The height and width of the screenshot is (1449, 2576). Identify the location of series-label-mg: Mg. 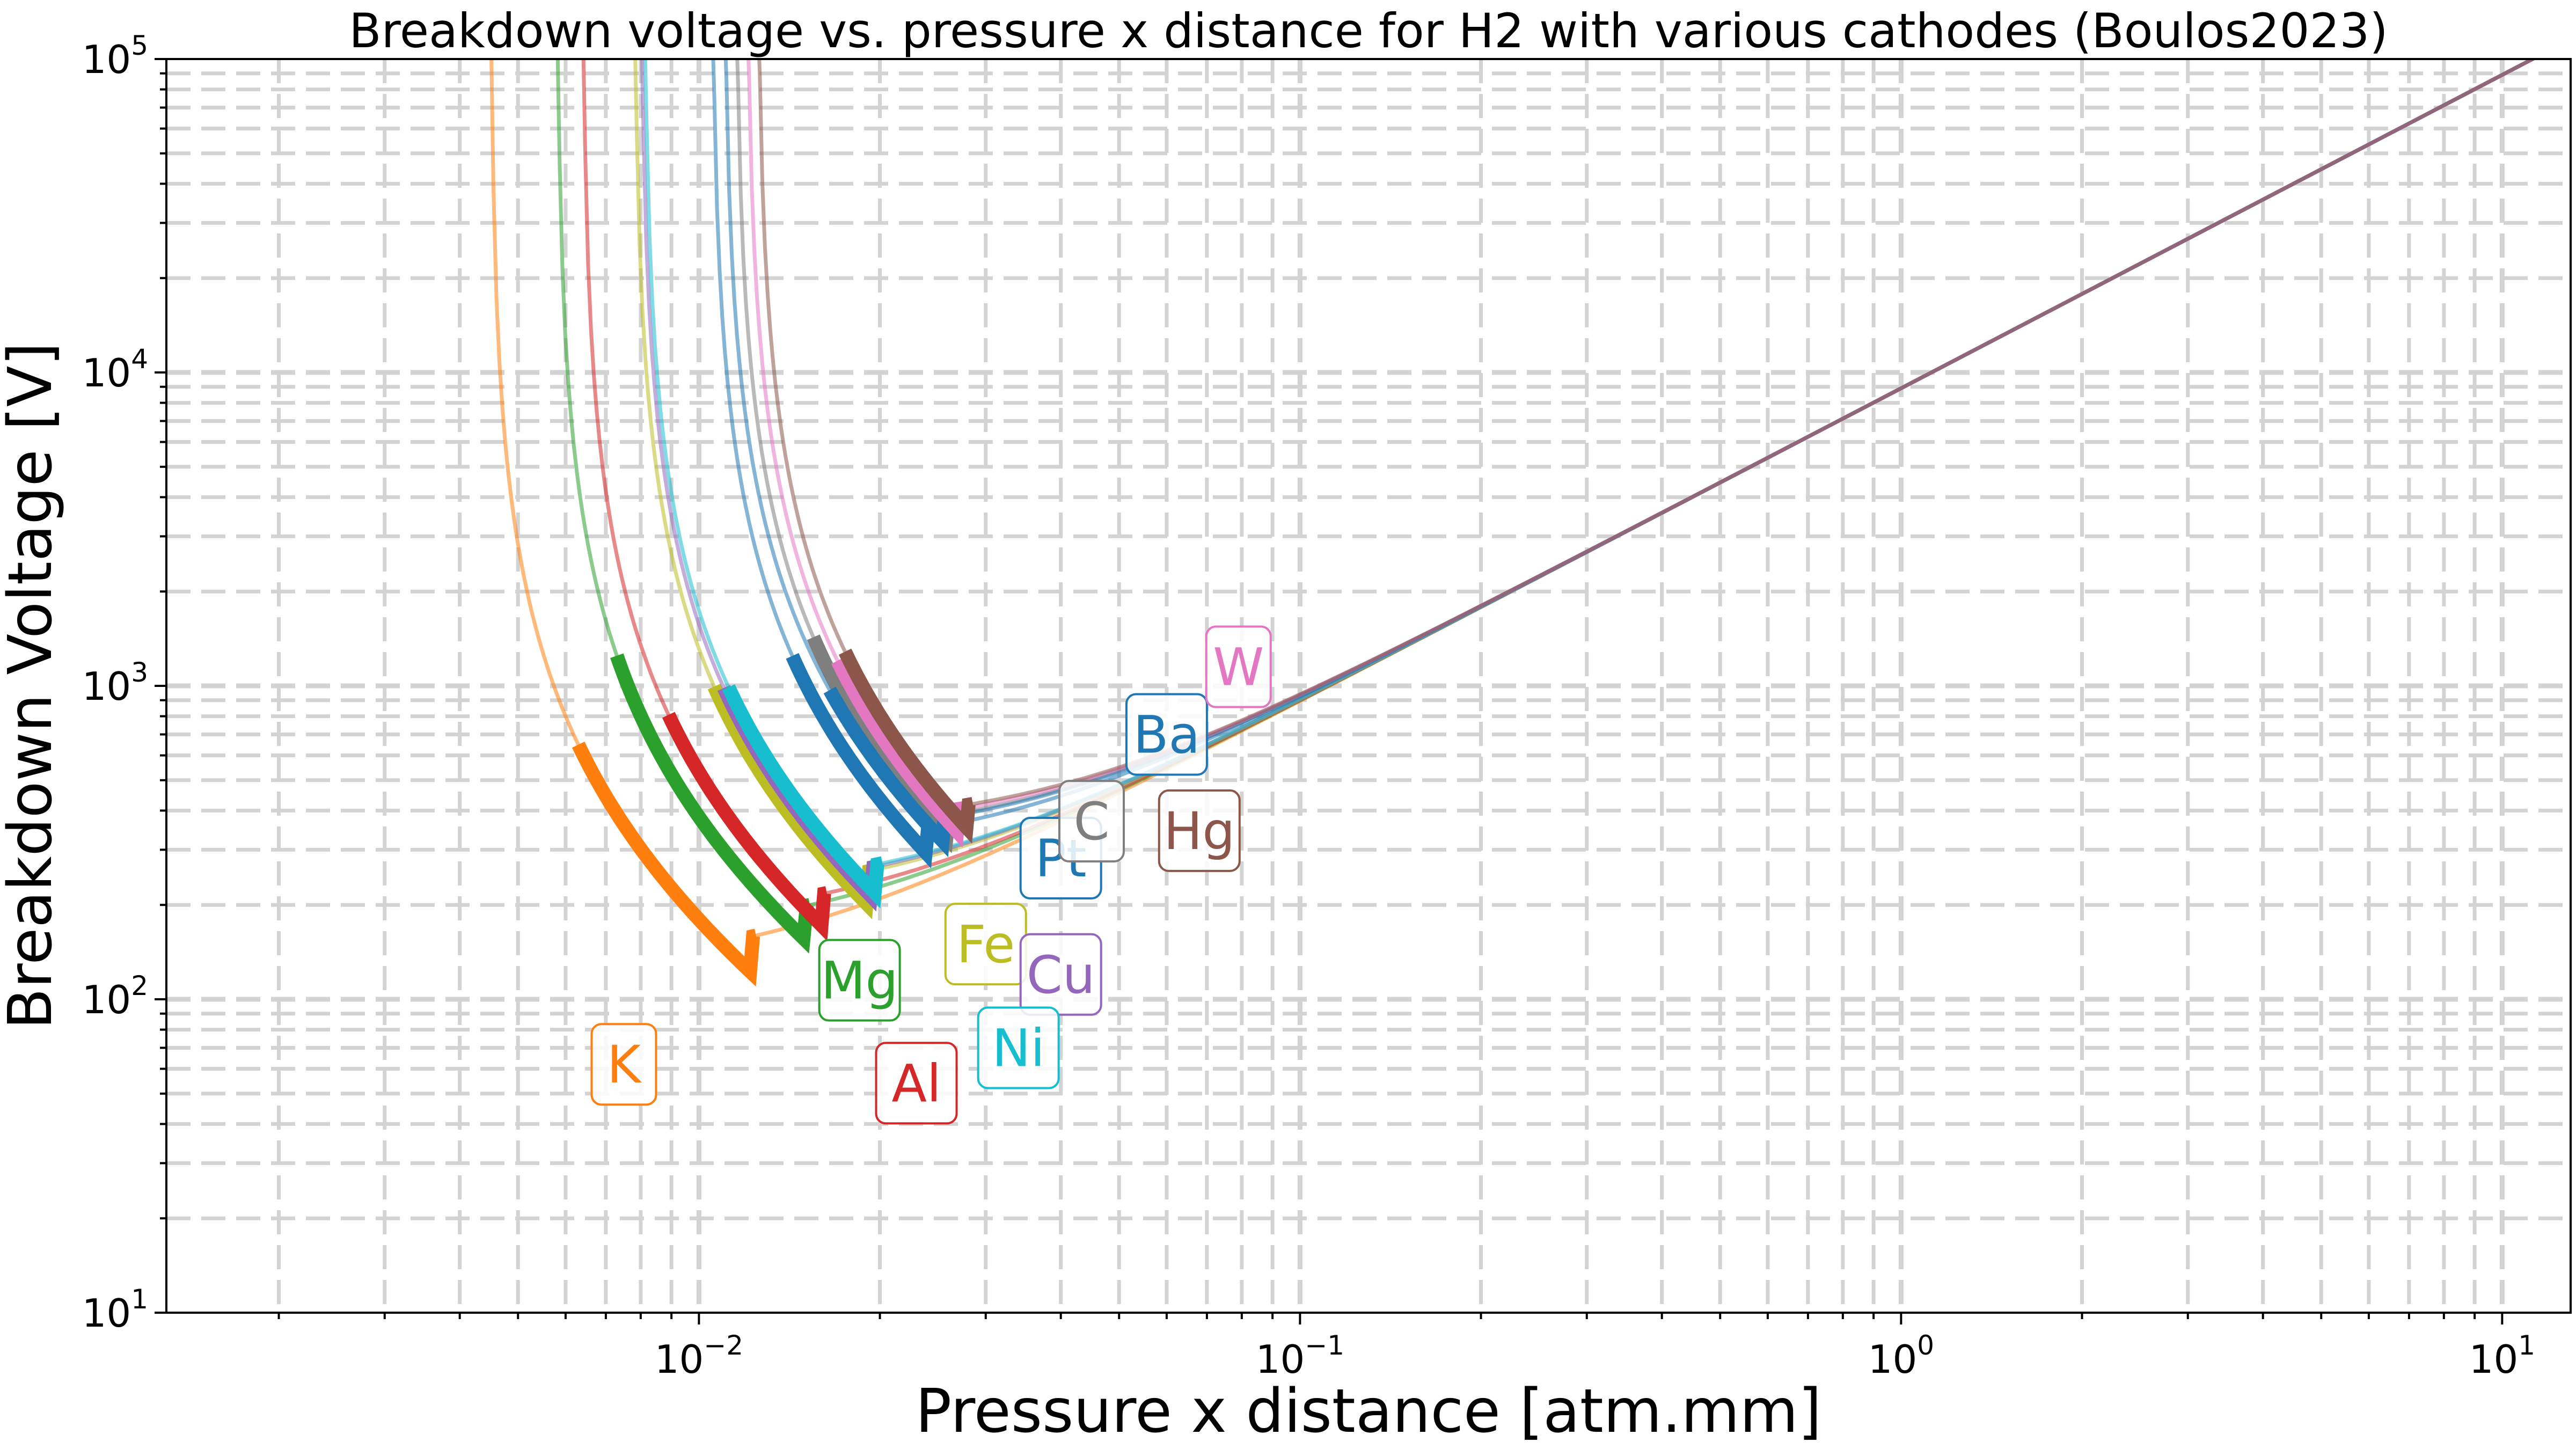
(859, 980).